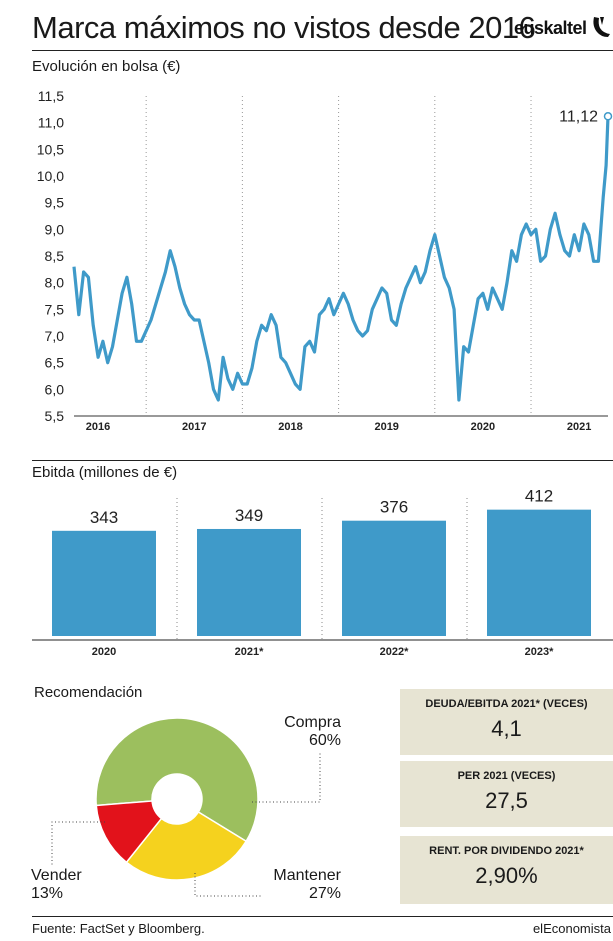 The height and width of the screenshot is (941, 613). What do you see at coordinates (324, 740) in the screenshot?
I see `pie-label-compra-pct: 60%` at bounding box center [324, 740].